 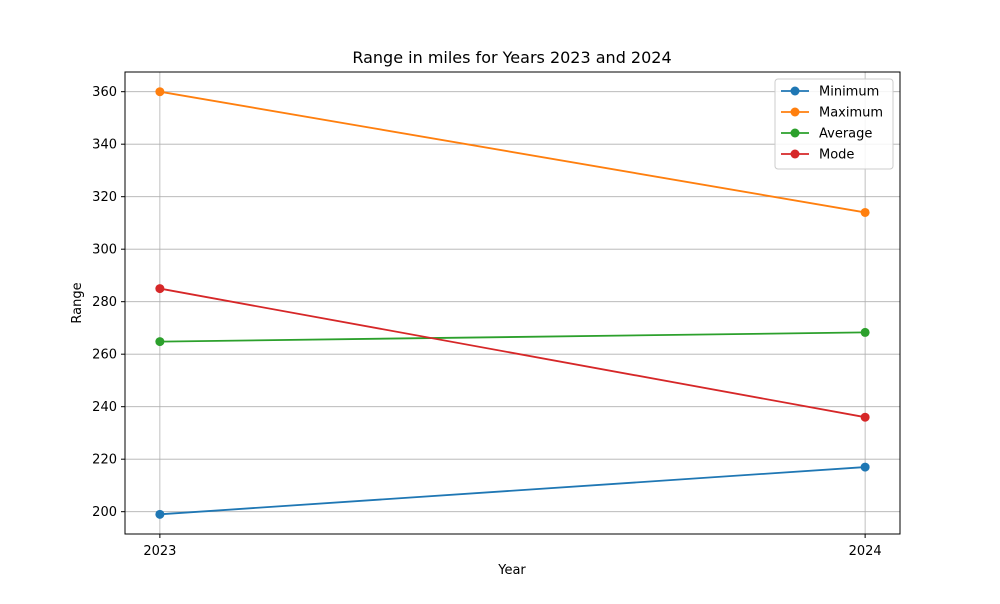 I want to click on series-line-average, so click(x=512, y=337).